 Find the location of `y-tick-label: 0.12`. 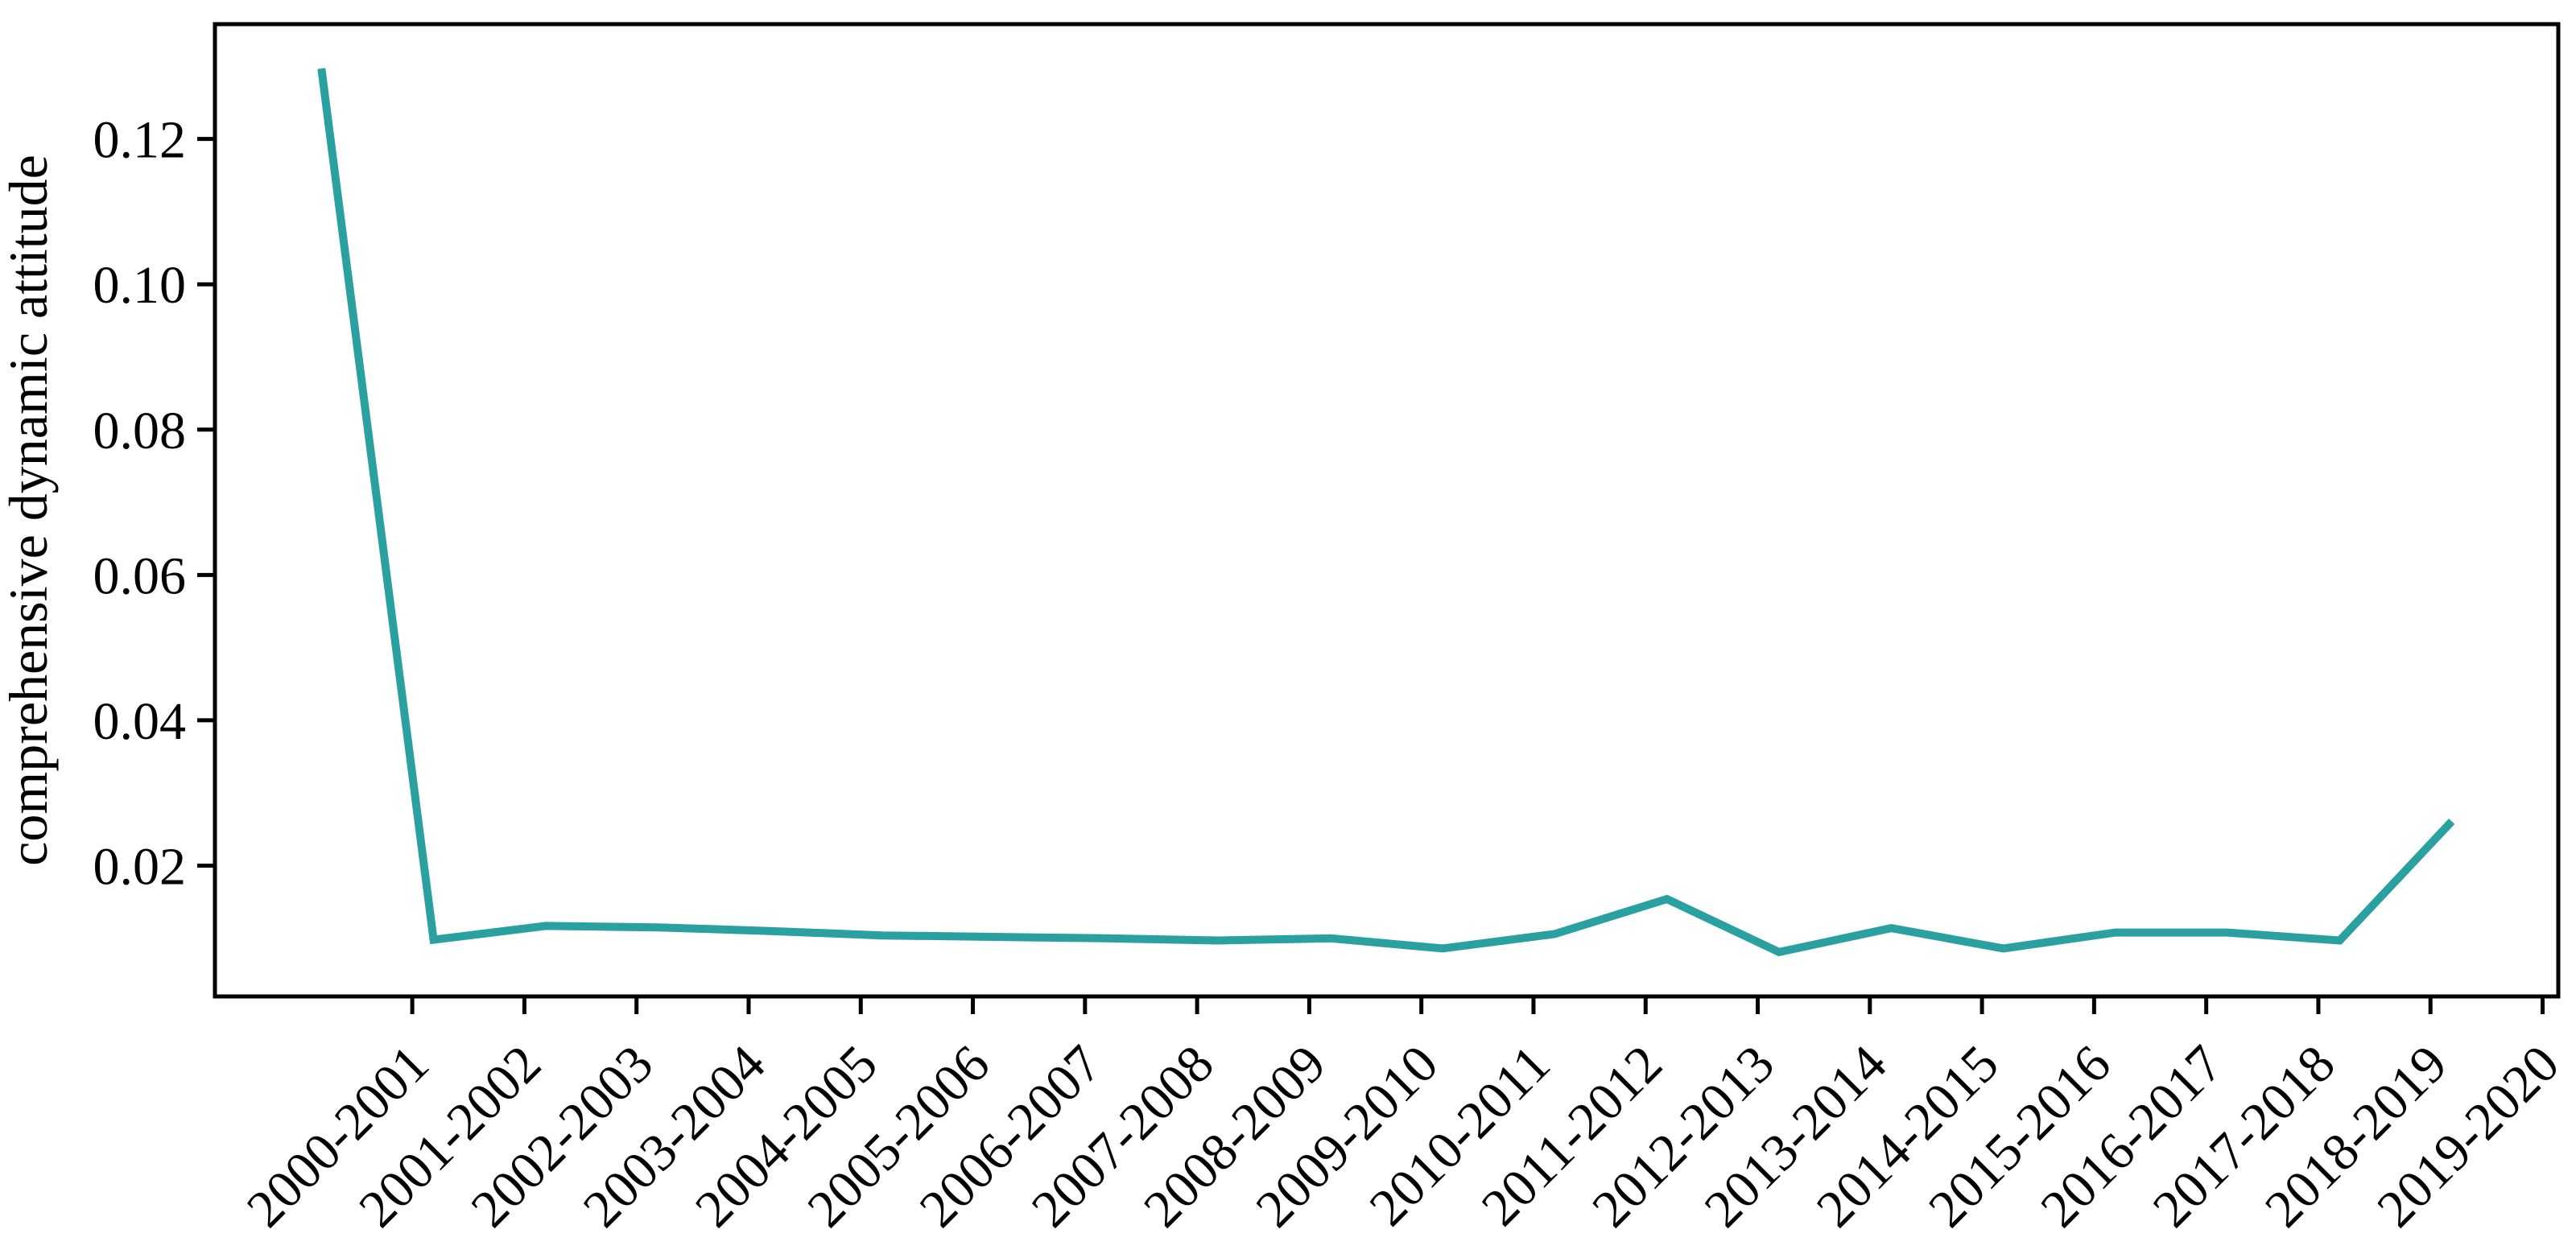

y-tick-label: 0.12 is located at coordinates (140, 140).